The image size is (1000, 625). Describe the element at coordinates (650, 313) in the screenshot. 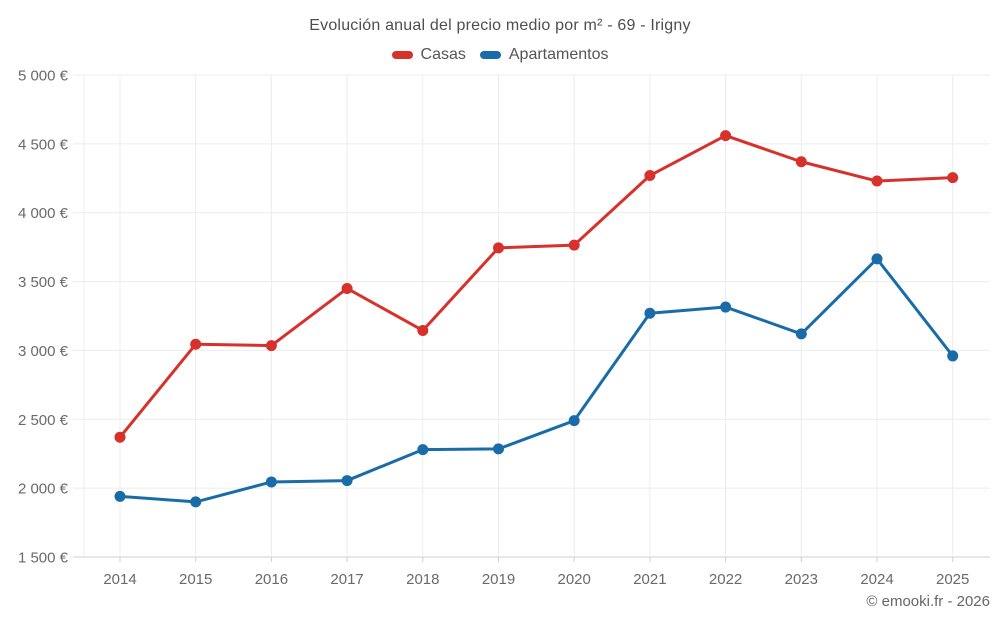

I see `data-point-apartamentos-2021` at that location.